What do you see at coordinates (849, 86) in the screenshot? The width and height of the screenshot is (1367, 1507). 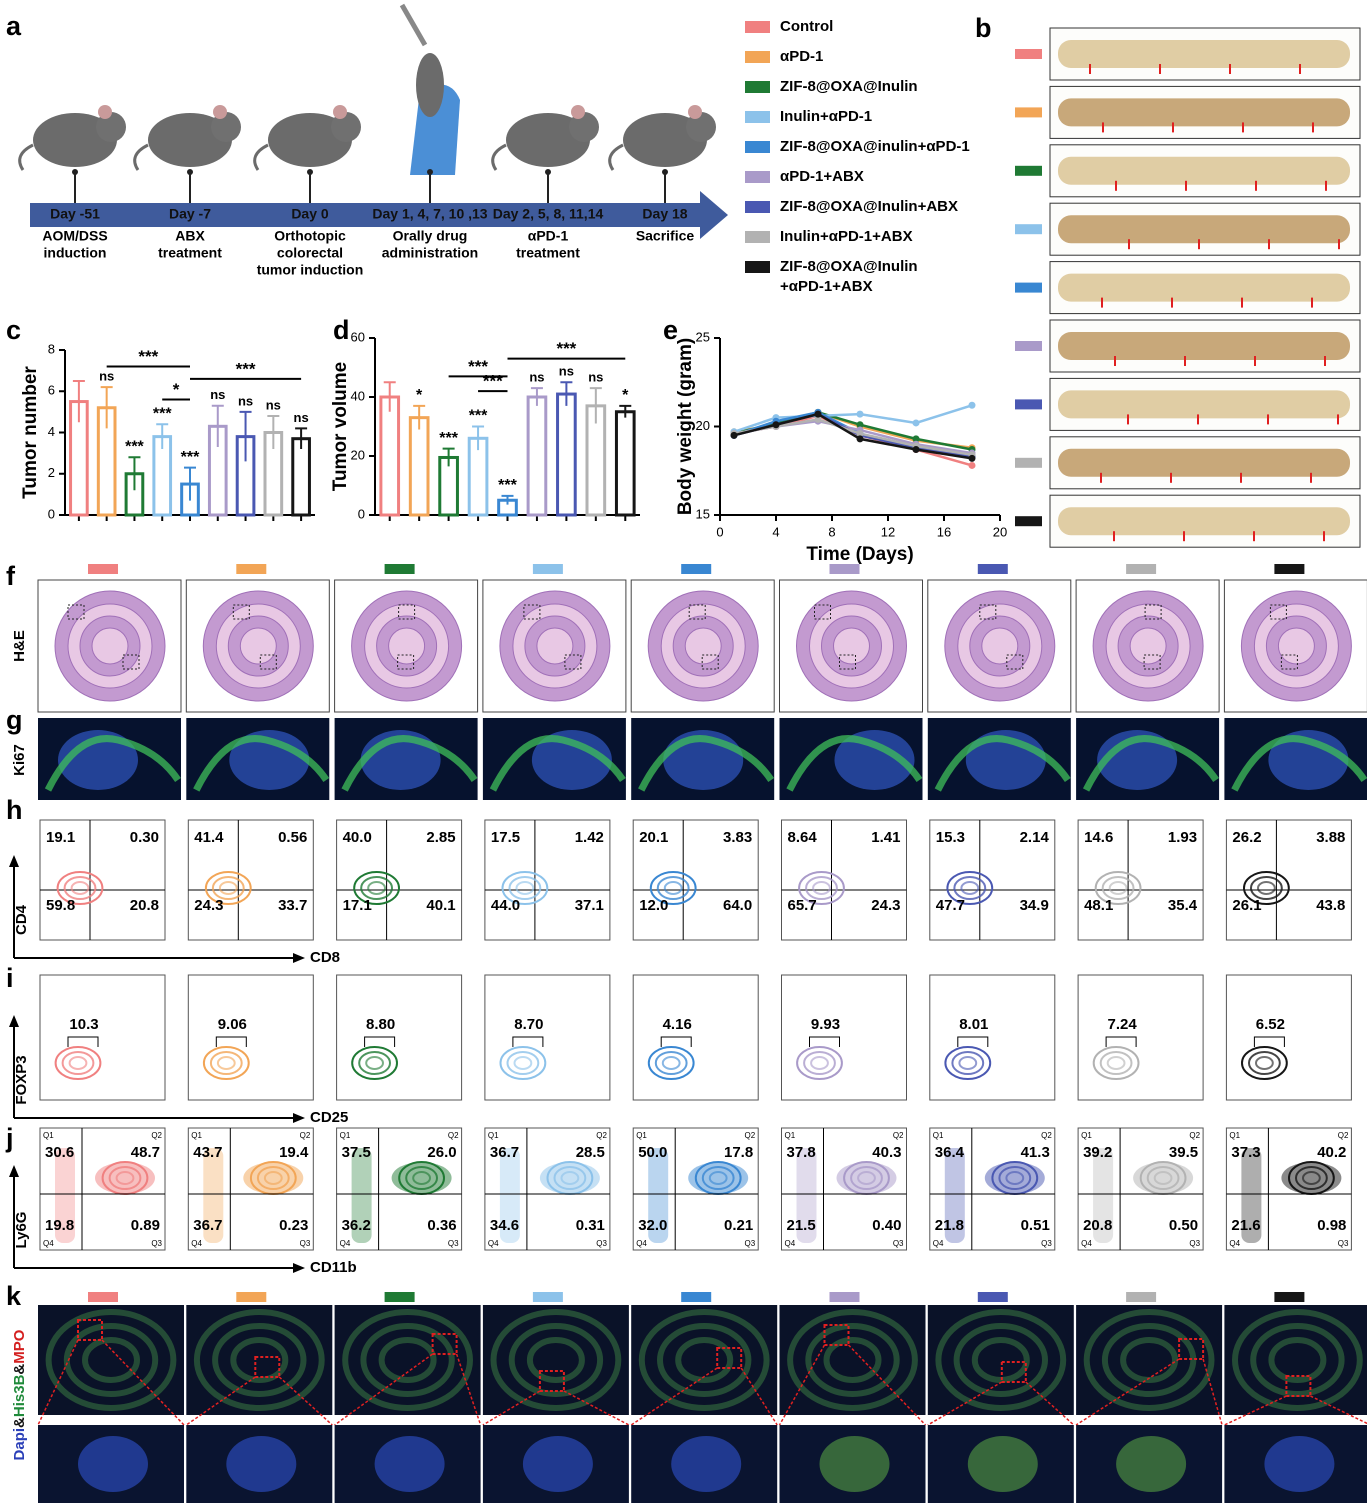 I see `legend-label: ZIF-8@OXA@Inulin` at bounding box center [849, 86].